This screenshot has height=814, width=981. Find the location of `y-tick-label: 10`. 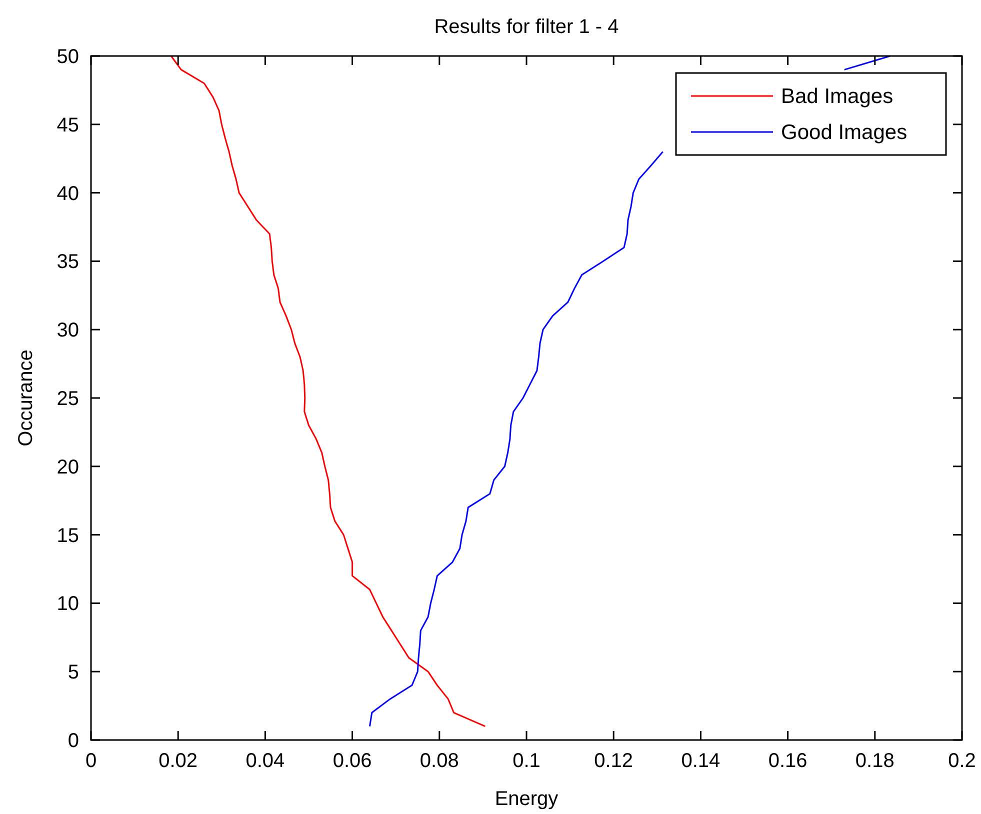

y-tick-label: 10 is located at coordinates (67, 604).